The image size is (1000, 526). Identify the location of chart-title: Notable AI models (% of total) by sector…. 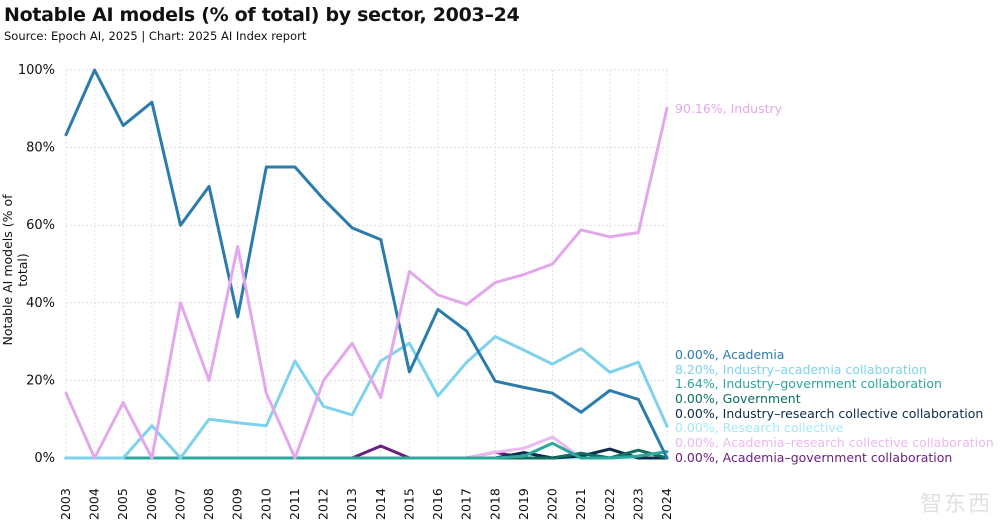
(262, 15).